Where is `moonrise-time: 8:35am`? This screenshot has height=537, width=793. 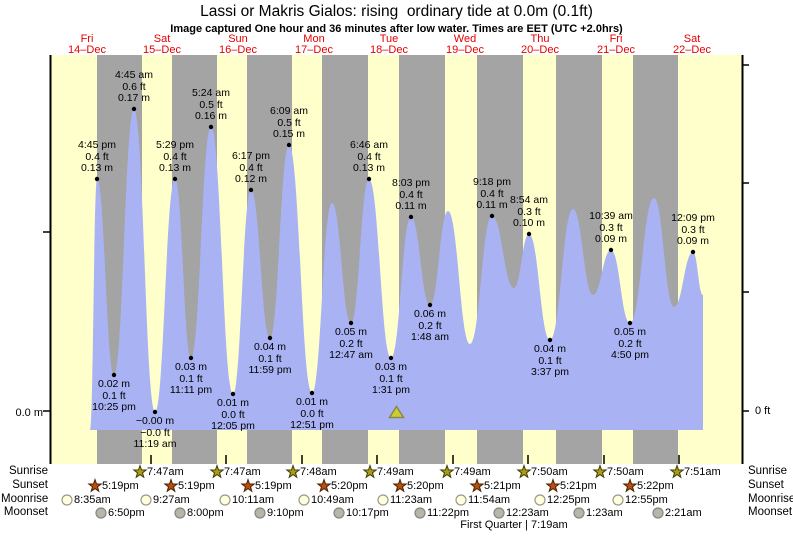 moonrise-time: 8:35am is located at coordinates (92, 499).